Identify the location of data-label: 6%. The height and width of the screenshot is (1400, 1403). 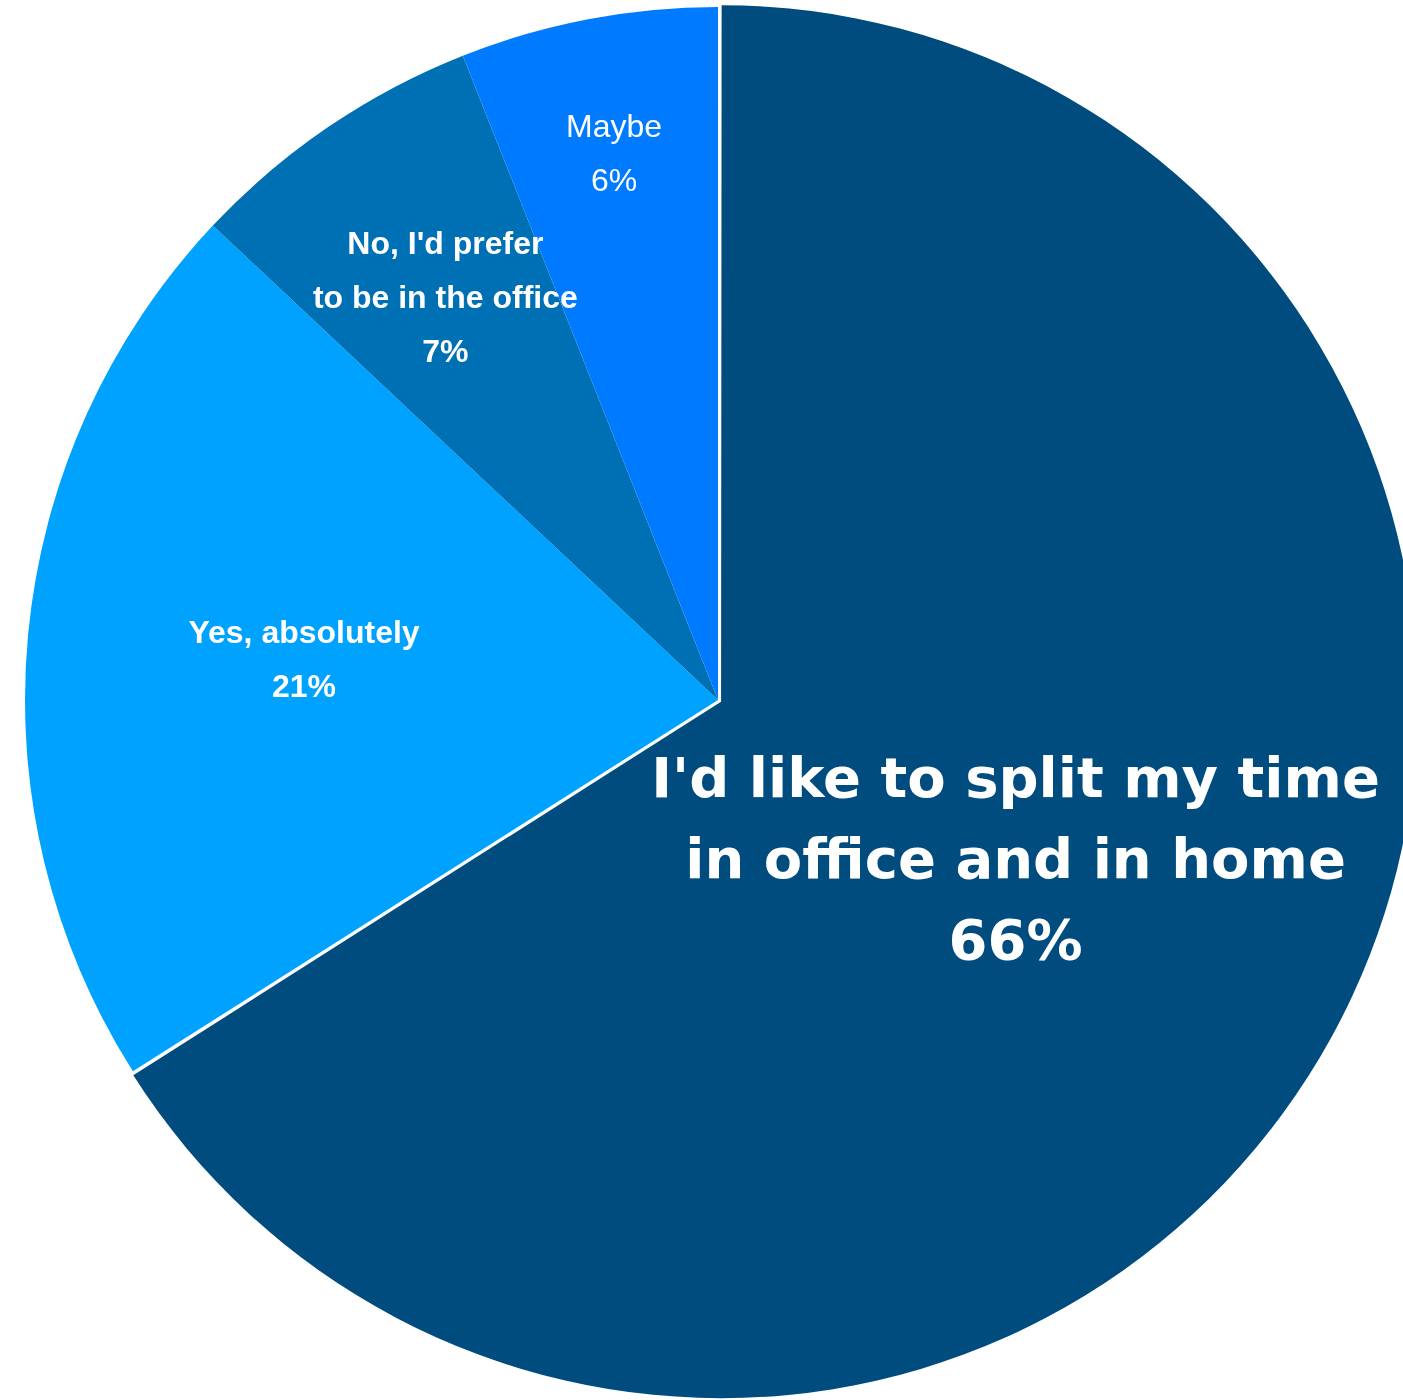
(614, 180).